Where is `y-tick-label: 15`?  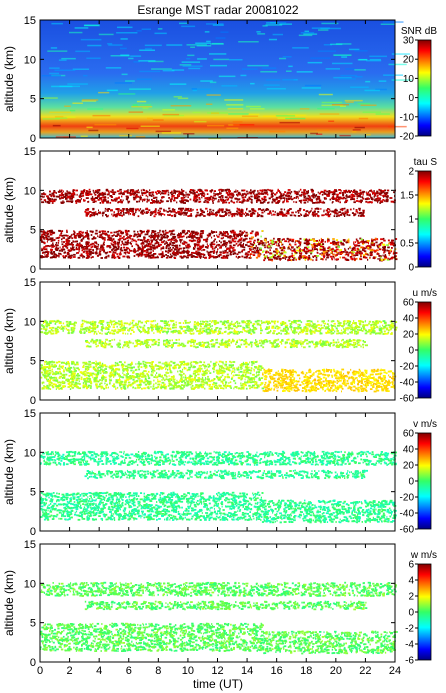
y-tick-label: 15 is located at coordinates (30, 152).